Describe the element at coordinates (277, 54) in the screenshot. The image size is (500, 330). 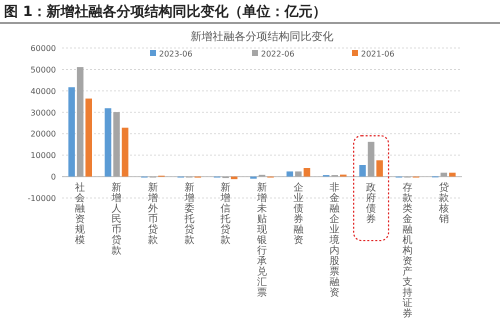
I see `legend-label: 2022-06` at that location.